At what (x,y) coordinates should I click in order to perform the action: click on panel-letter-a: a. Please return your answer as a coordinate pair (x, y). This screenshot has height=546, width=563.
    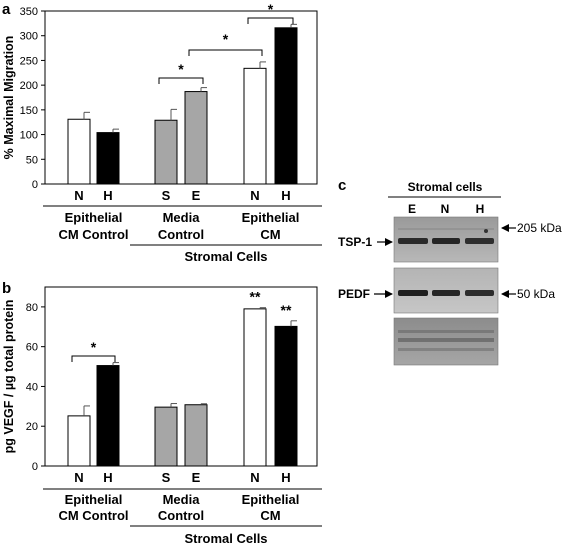
    Looking at the image, I should click on (6, 9).